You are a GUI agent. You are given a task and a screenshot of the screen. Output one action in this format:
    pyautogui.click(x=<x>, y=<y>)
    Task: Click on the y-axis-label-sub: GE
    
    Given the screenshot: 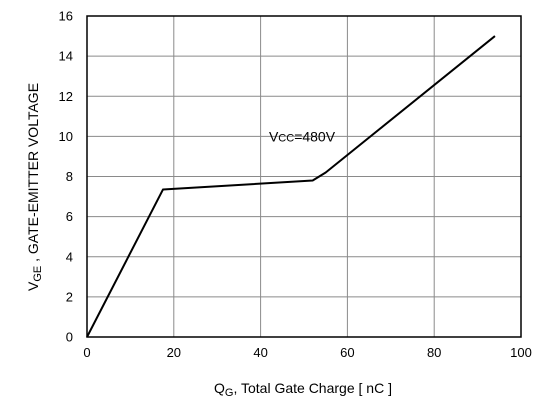 What is the action you would take?
    pyautogui.click(x=38, y=274)
    